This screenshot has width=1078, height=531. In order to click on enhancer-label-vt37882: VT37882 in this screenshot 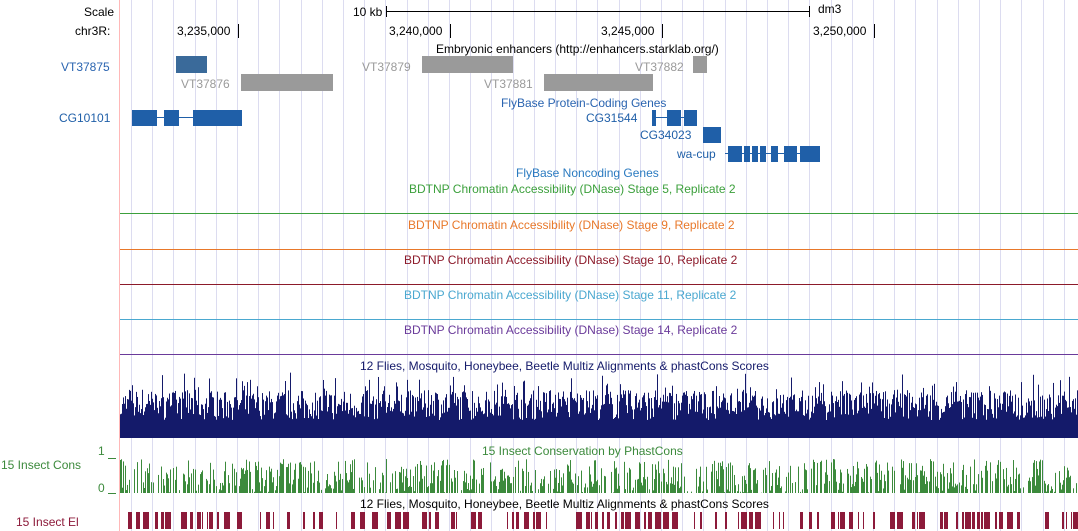, I will do `click(659, 67)`.